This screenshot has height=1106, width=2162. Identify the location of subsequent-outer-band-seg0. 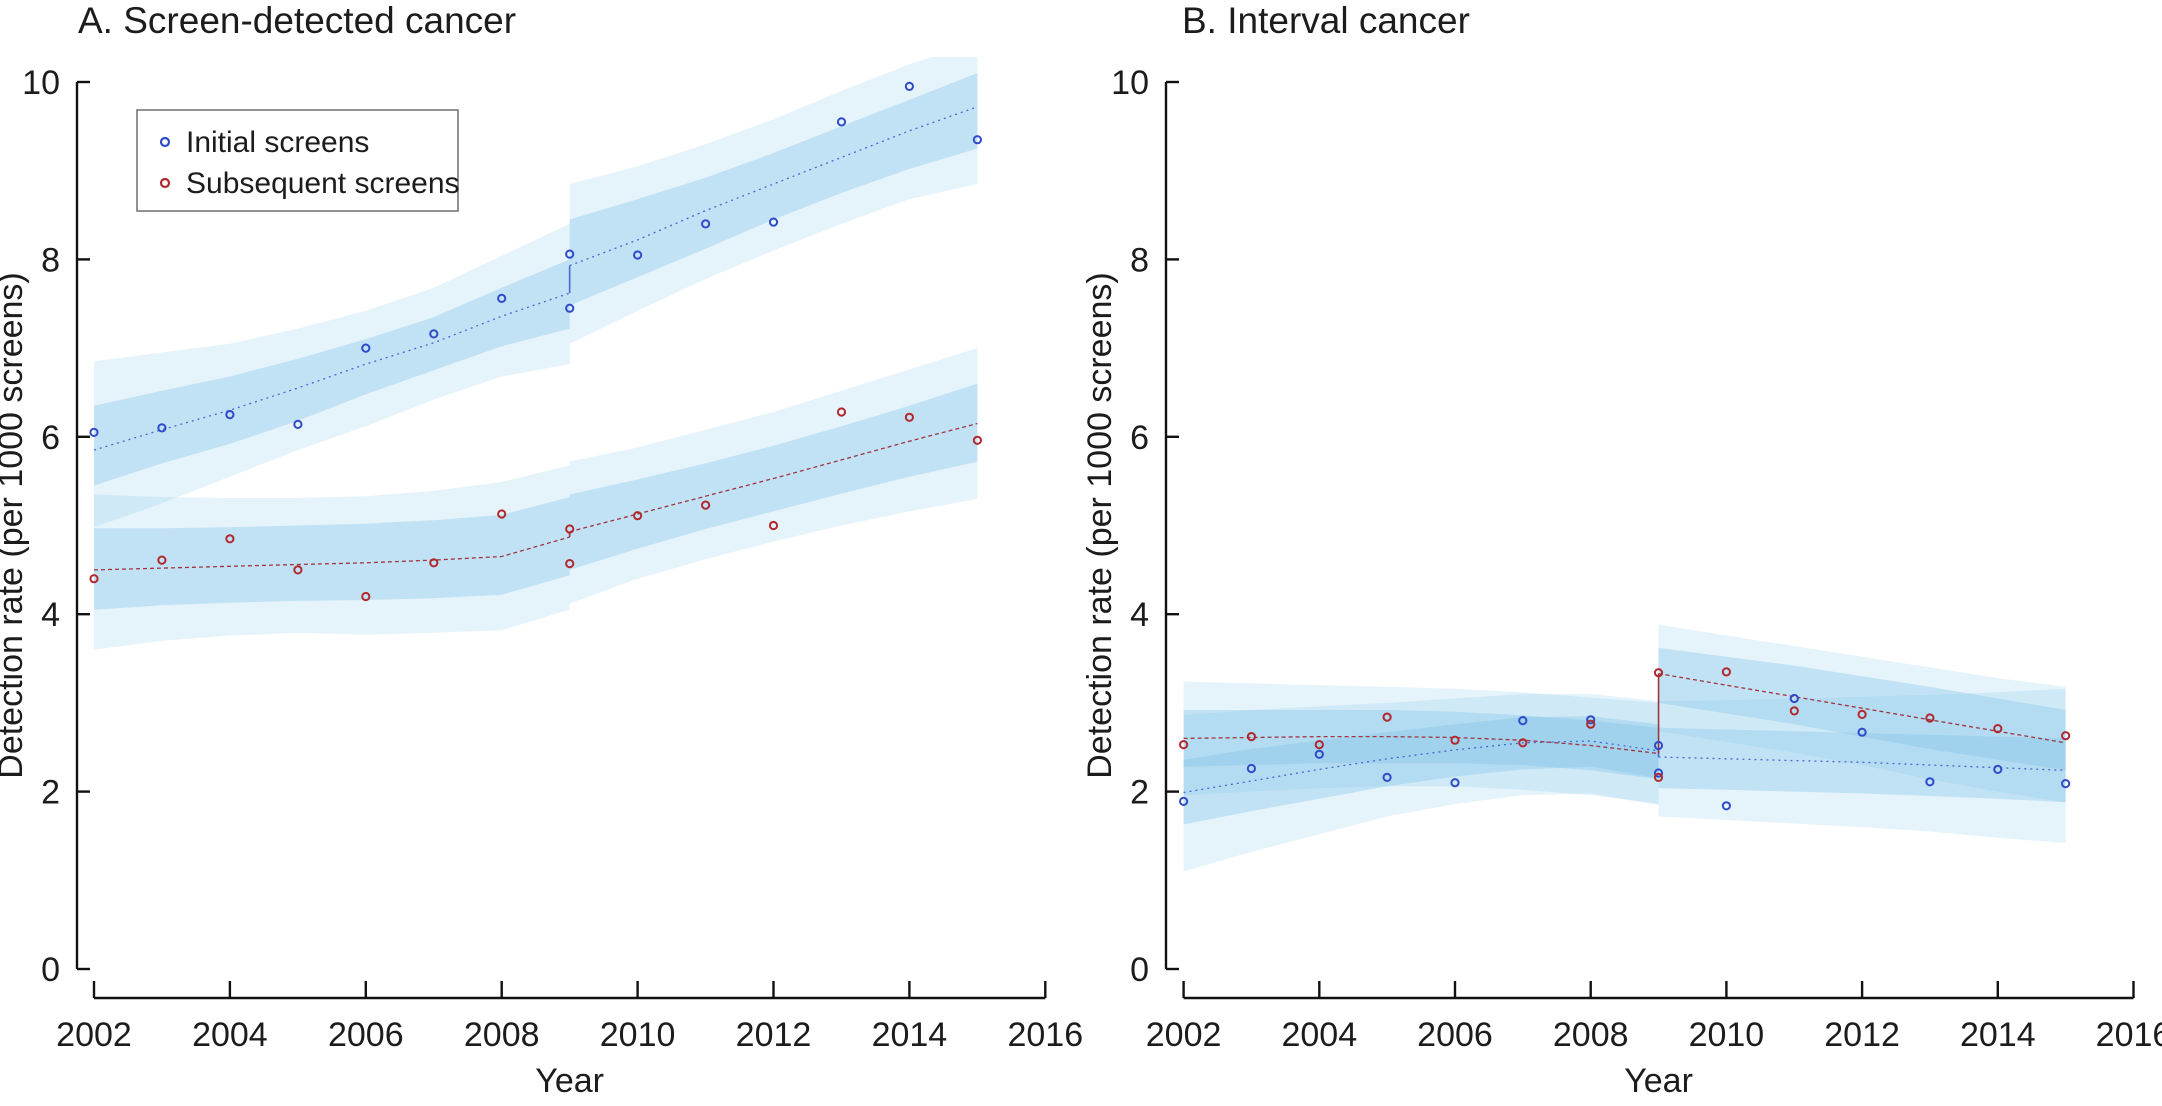
(332, 557).